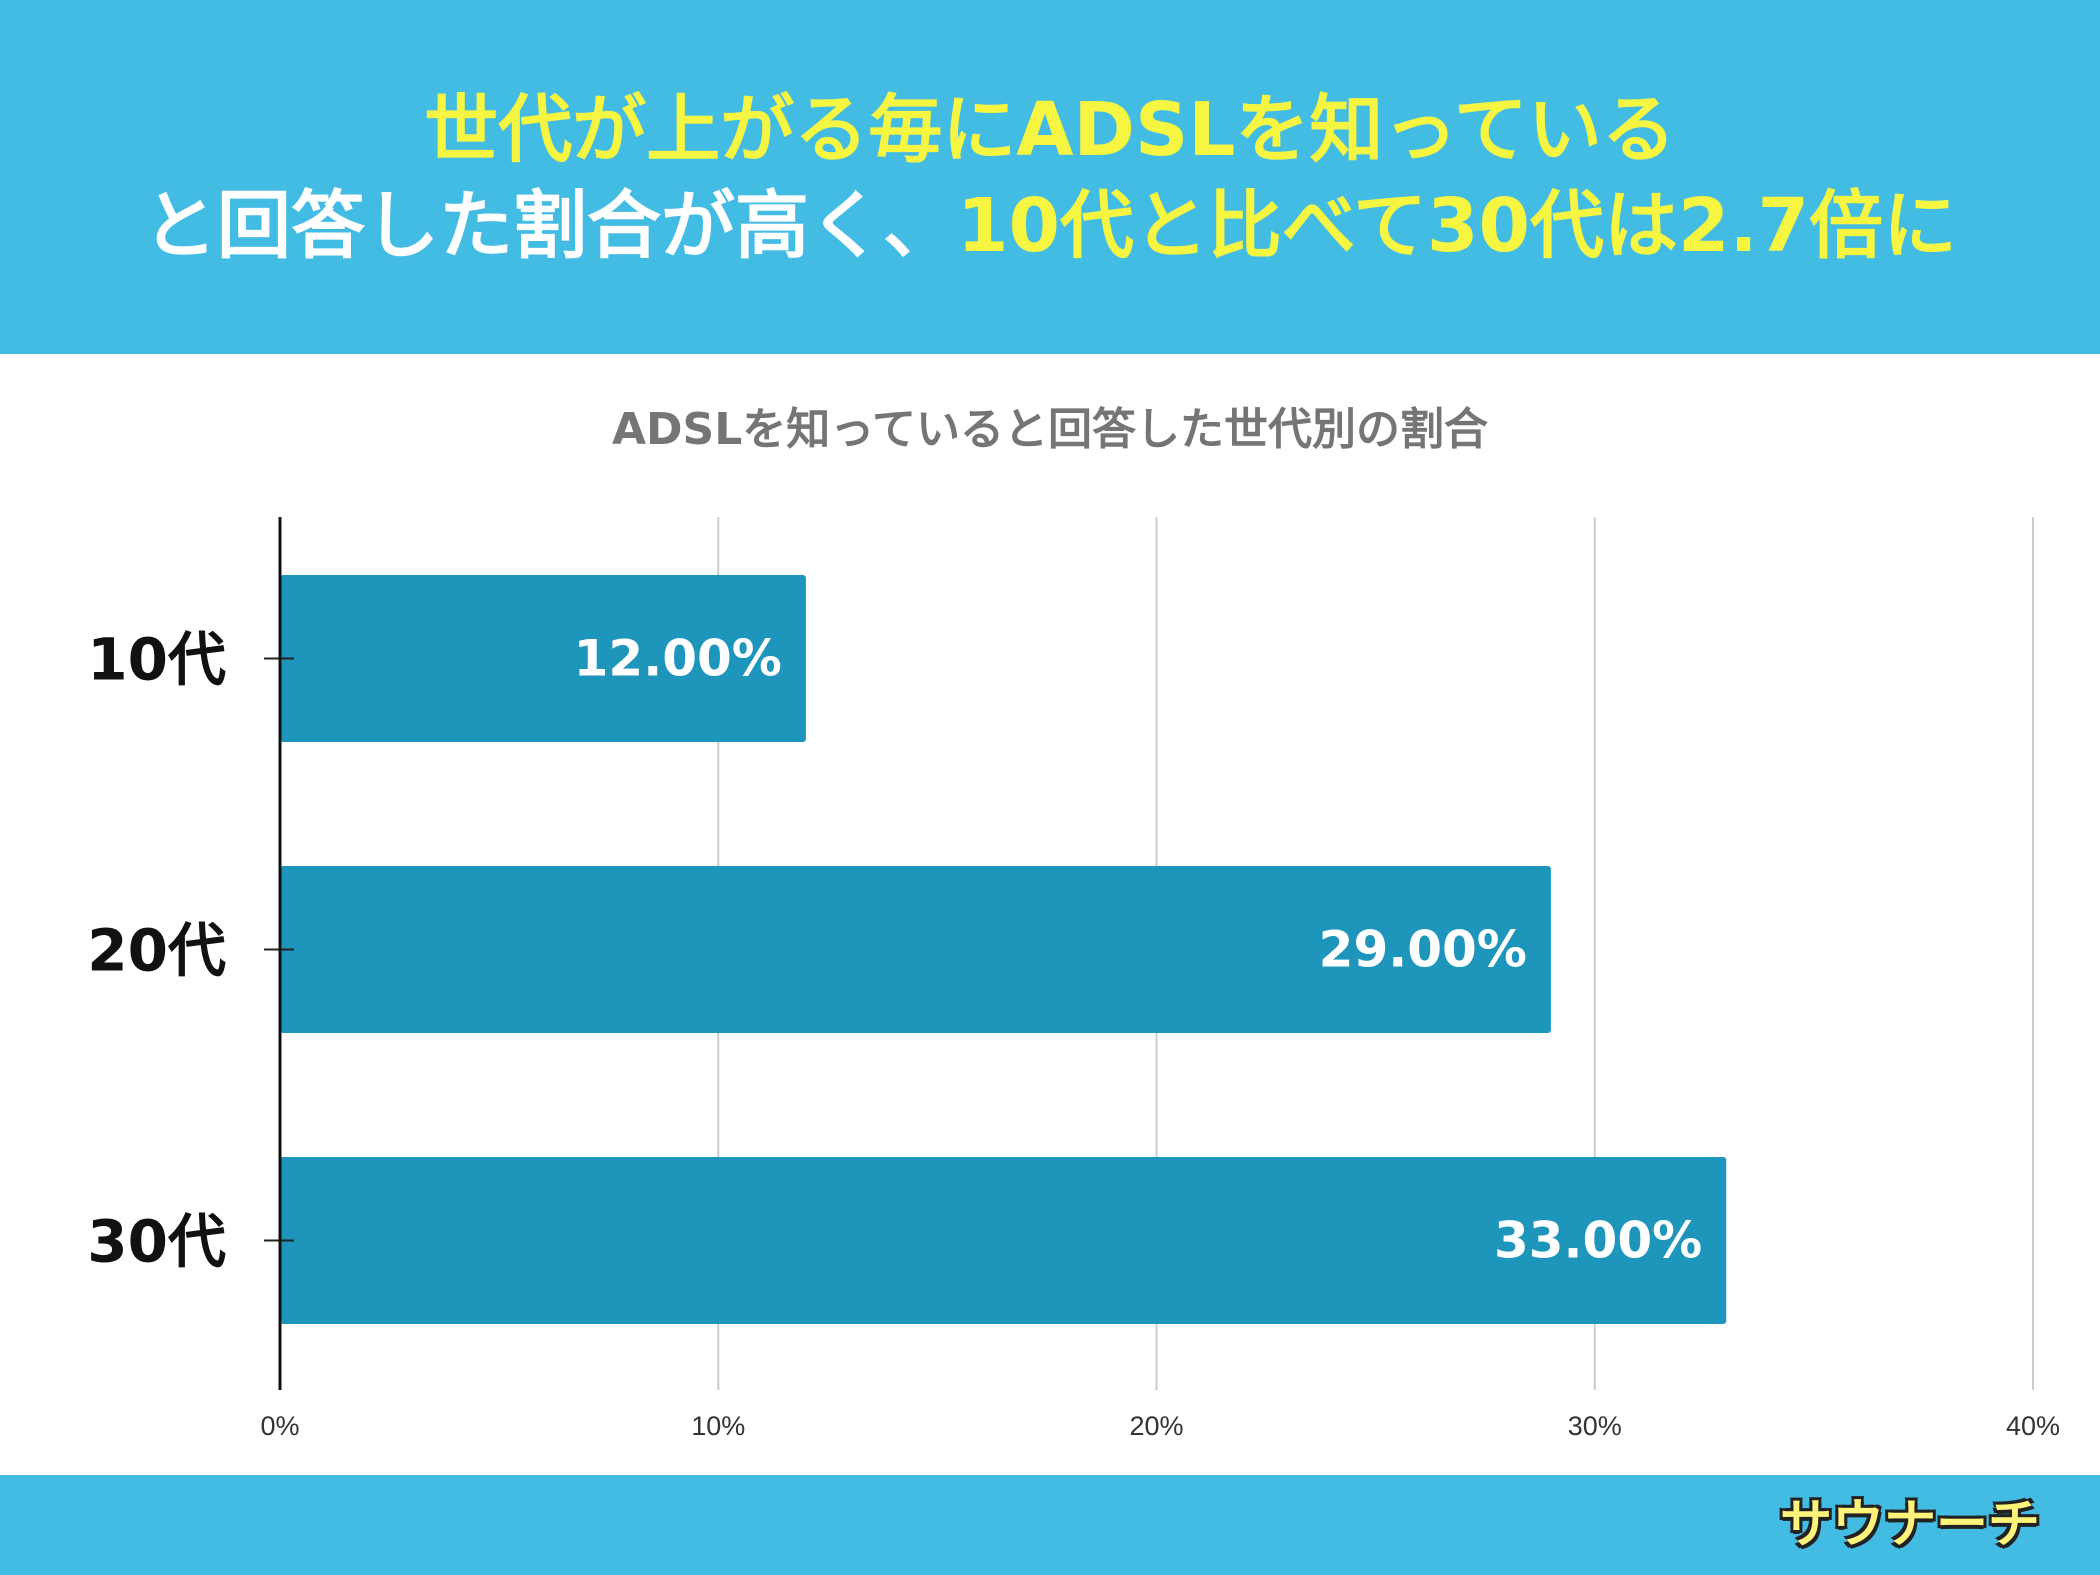 The width and height of the screenshot is (2100, 1575). What do you see at coordinates (1156, 1426) in the screenshot?
I see `x-tick-label: 20%` at bounding box center [1156, 1426].